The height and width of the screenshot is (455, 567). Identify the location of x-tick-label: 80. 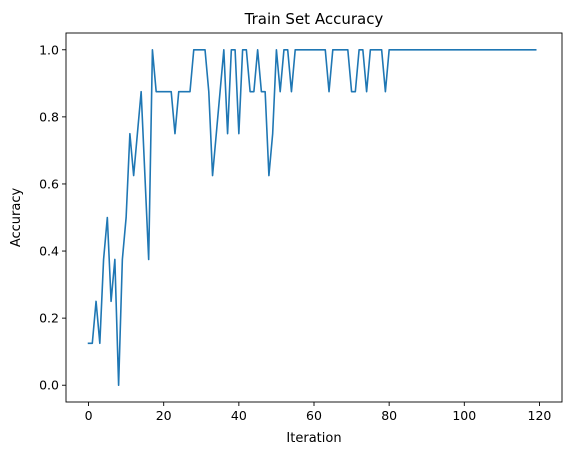
(389, 415).